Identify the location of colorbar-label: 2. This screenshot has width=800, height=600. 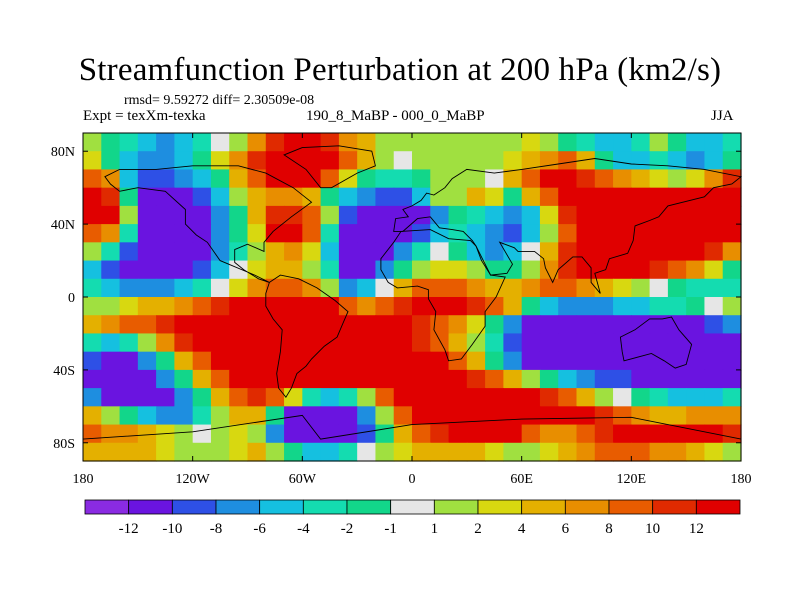
(478, 529).